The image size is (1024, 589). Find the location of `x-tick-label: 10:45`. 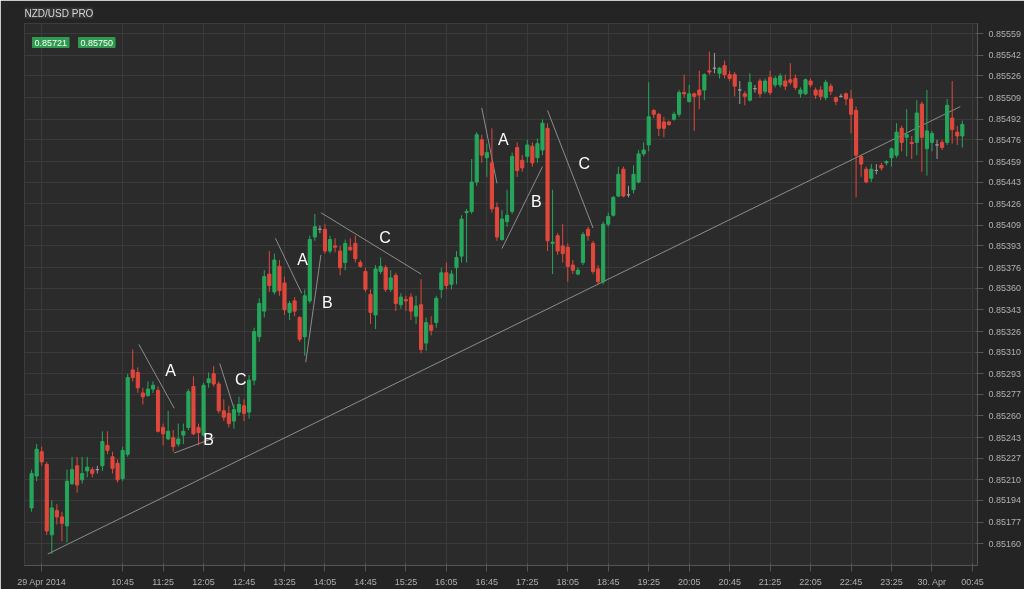

x-tick-label: 10:45 is located at coordinates (122, 581).